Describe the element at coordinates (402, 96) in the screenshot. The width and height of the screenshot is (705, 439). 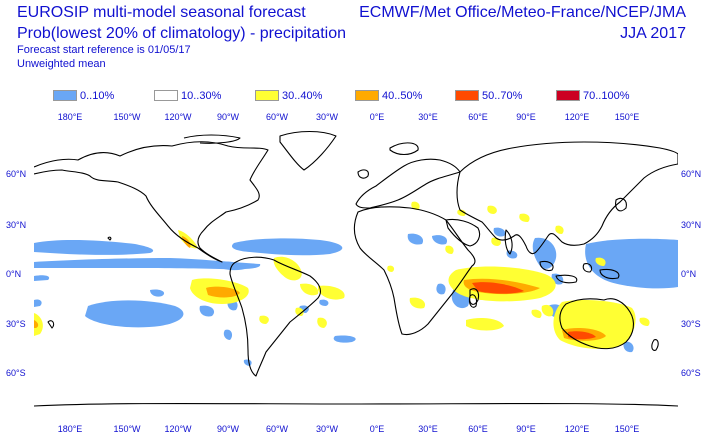
I see `legend-label: 40..50%` at that location.